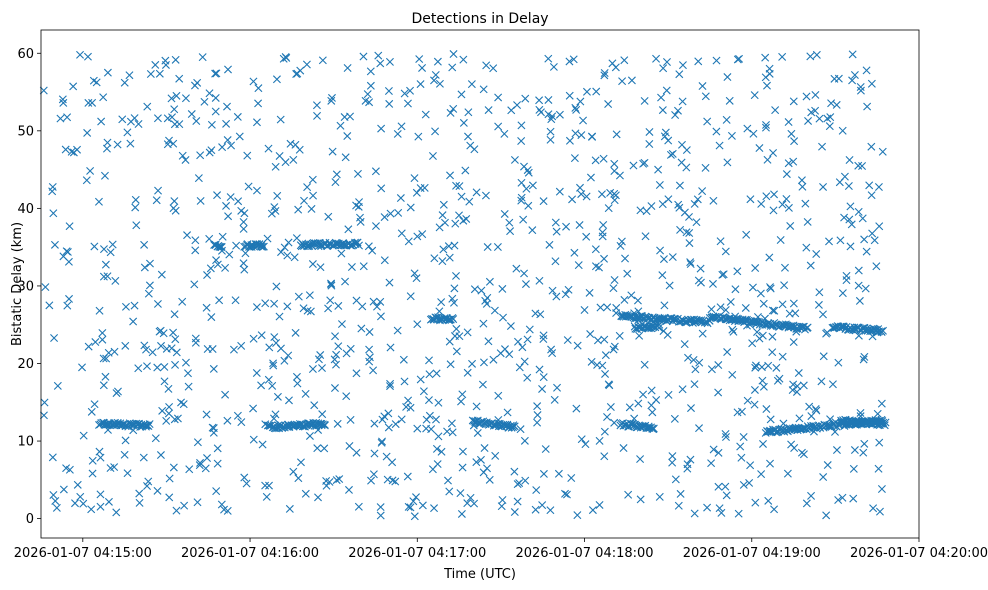  I want to click on y-axis: 0 10 20 30 40 50 60, so click(29, 287).